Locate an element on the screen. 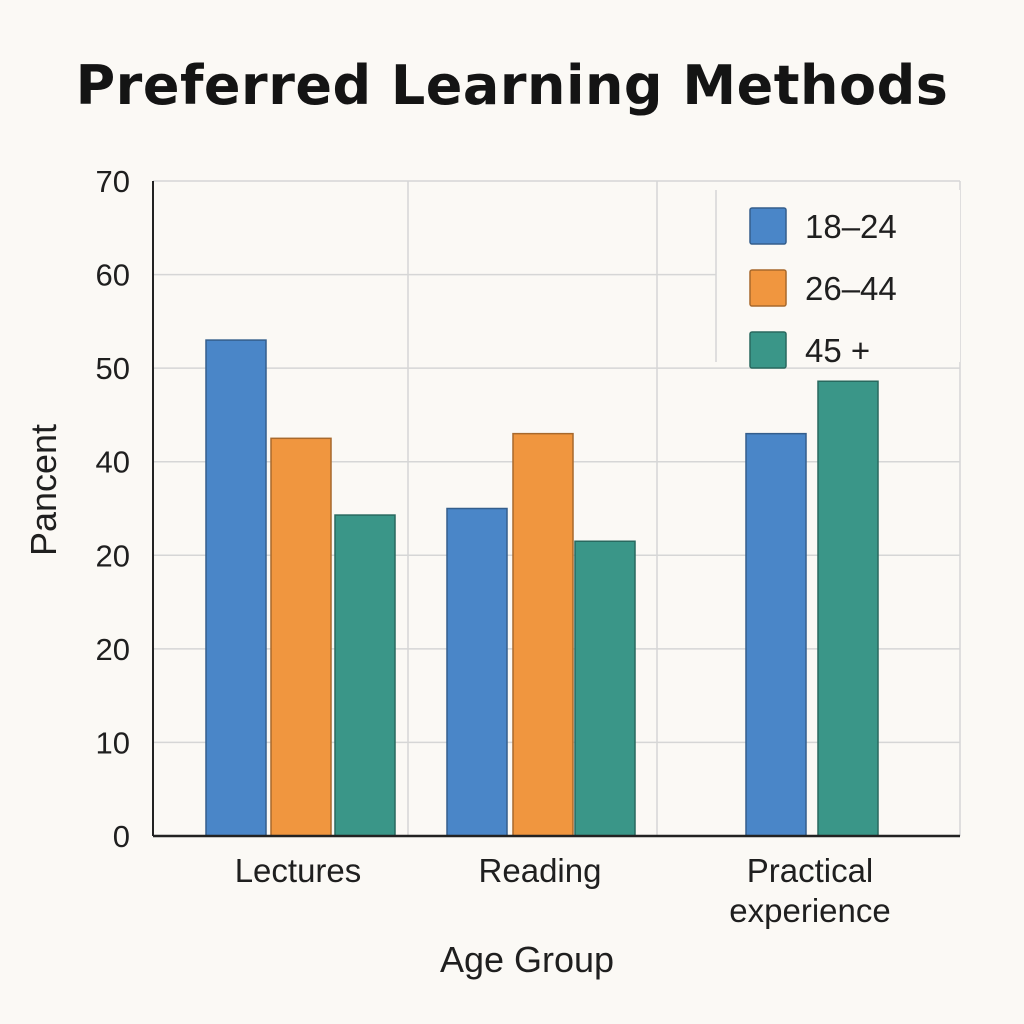  y-tick-label: 70 is located at coordinates (113, 181).